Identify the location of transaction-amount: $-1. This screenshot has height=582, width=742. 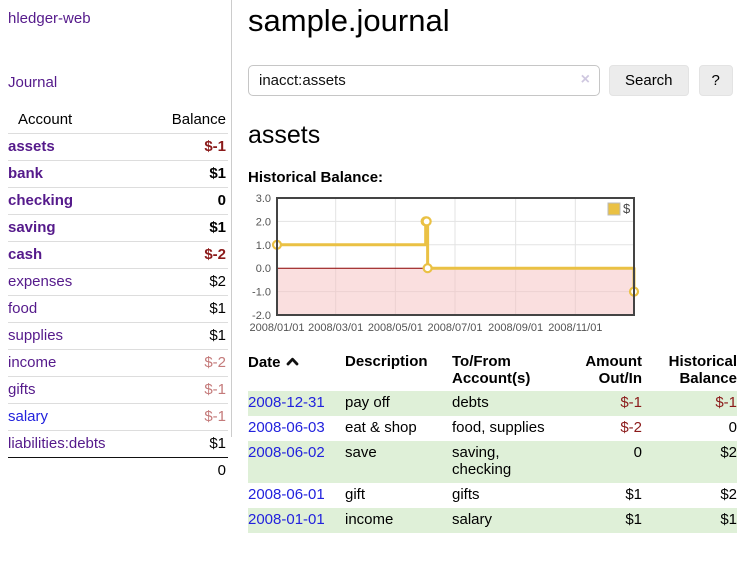
(631, 402).